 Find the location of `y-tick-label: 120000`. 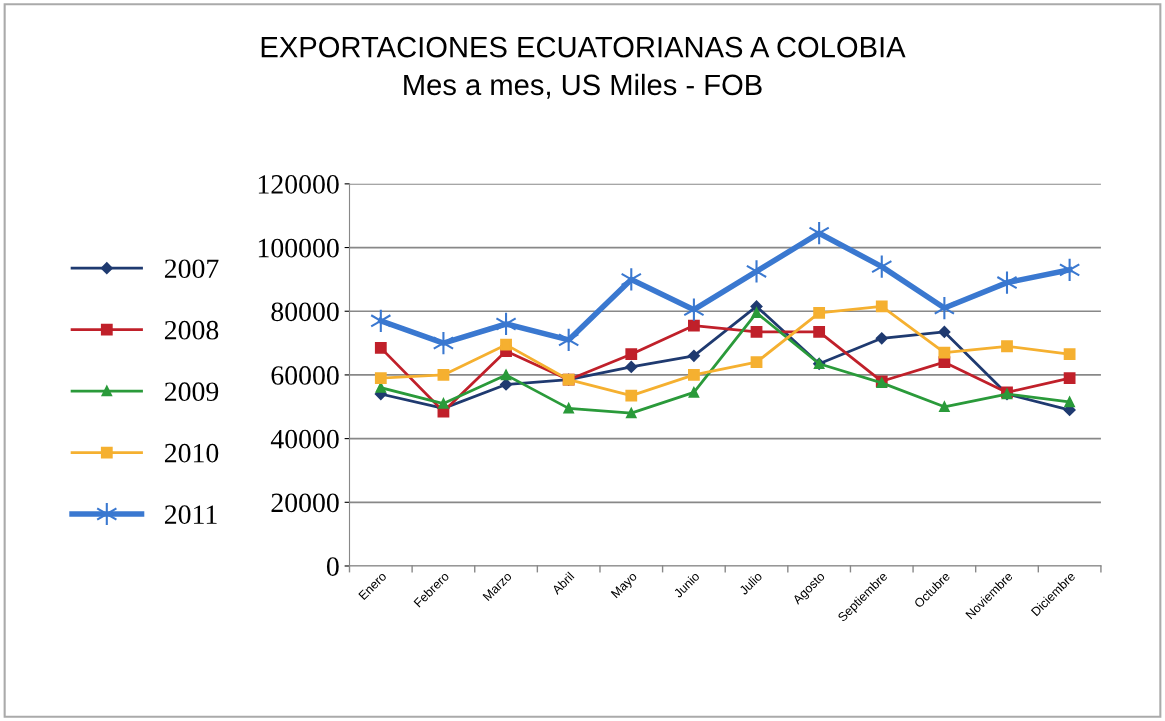

y-tick-label: 120000 is located at coordinates (298, 184).